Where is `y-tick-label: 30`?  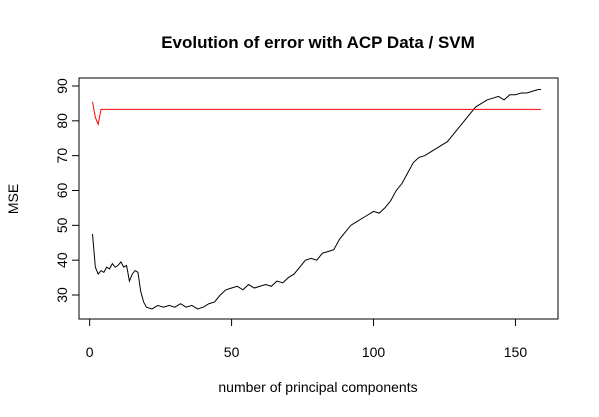 y-tick-label: 30 is located at coordinates (62, 295).